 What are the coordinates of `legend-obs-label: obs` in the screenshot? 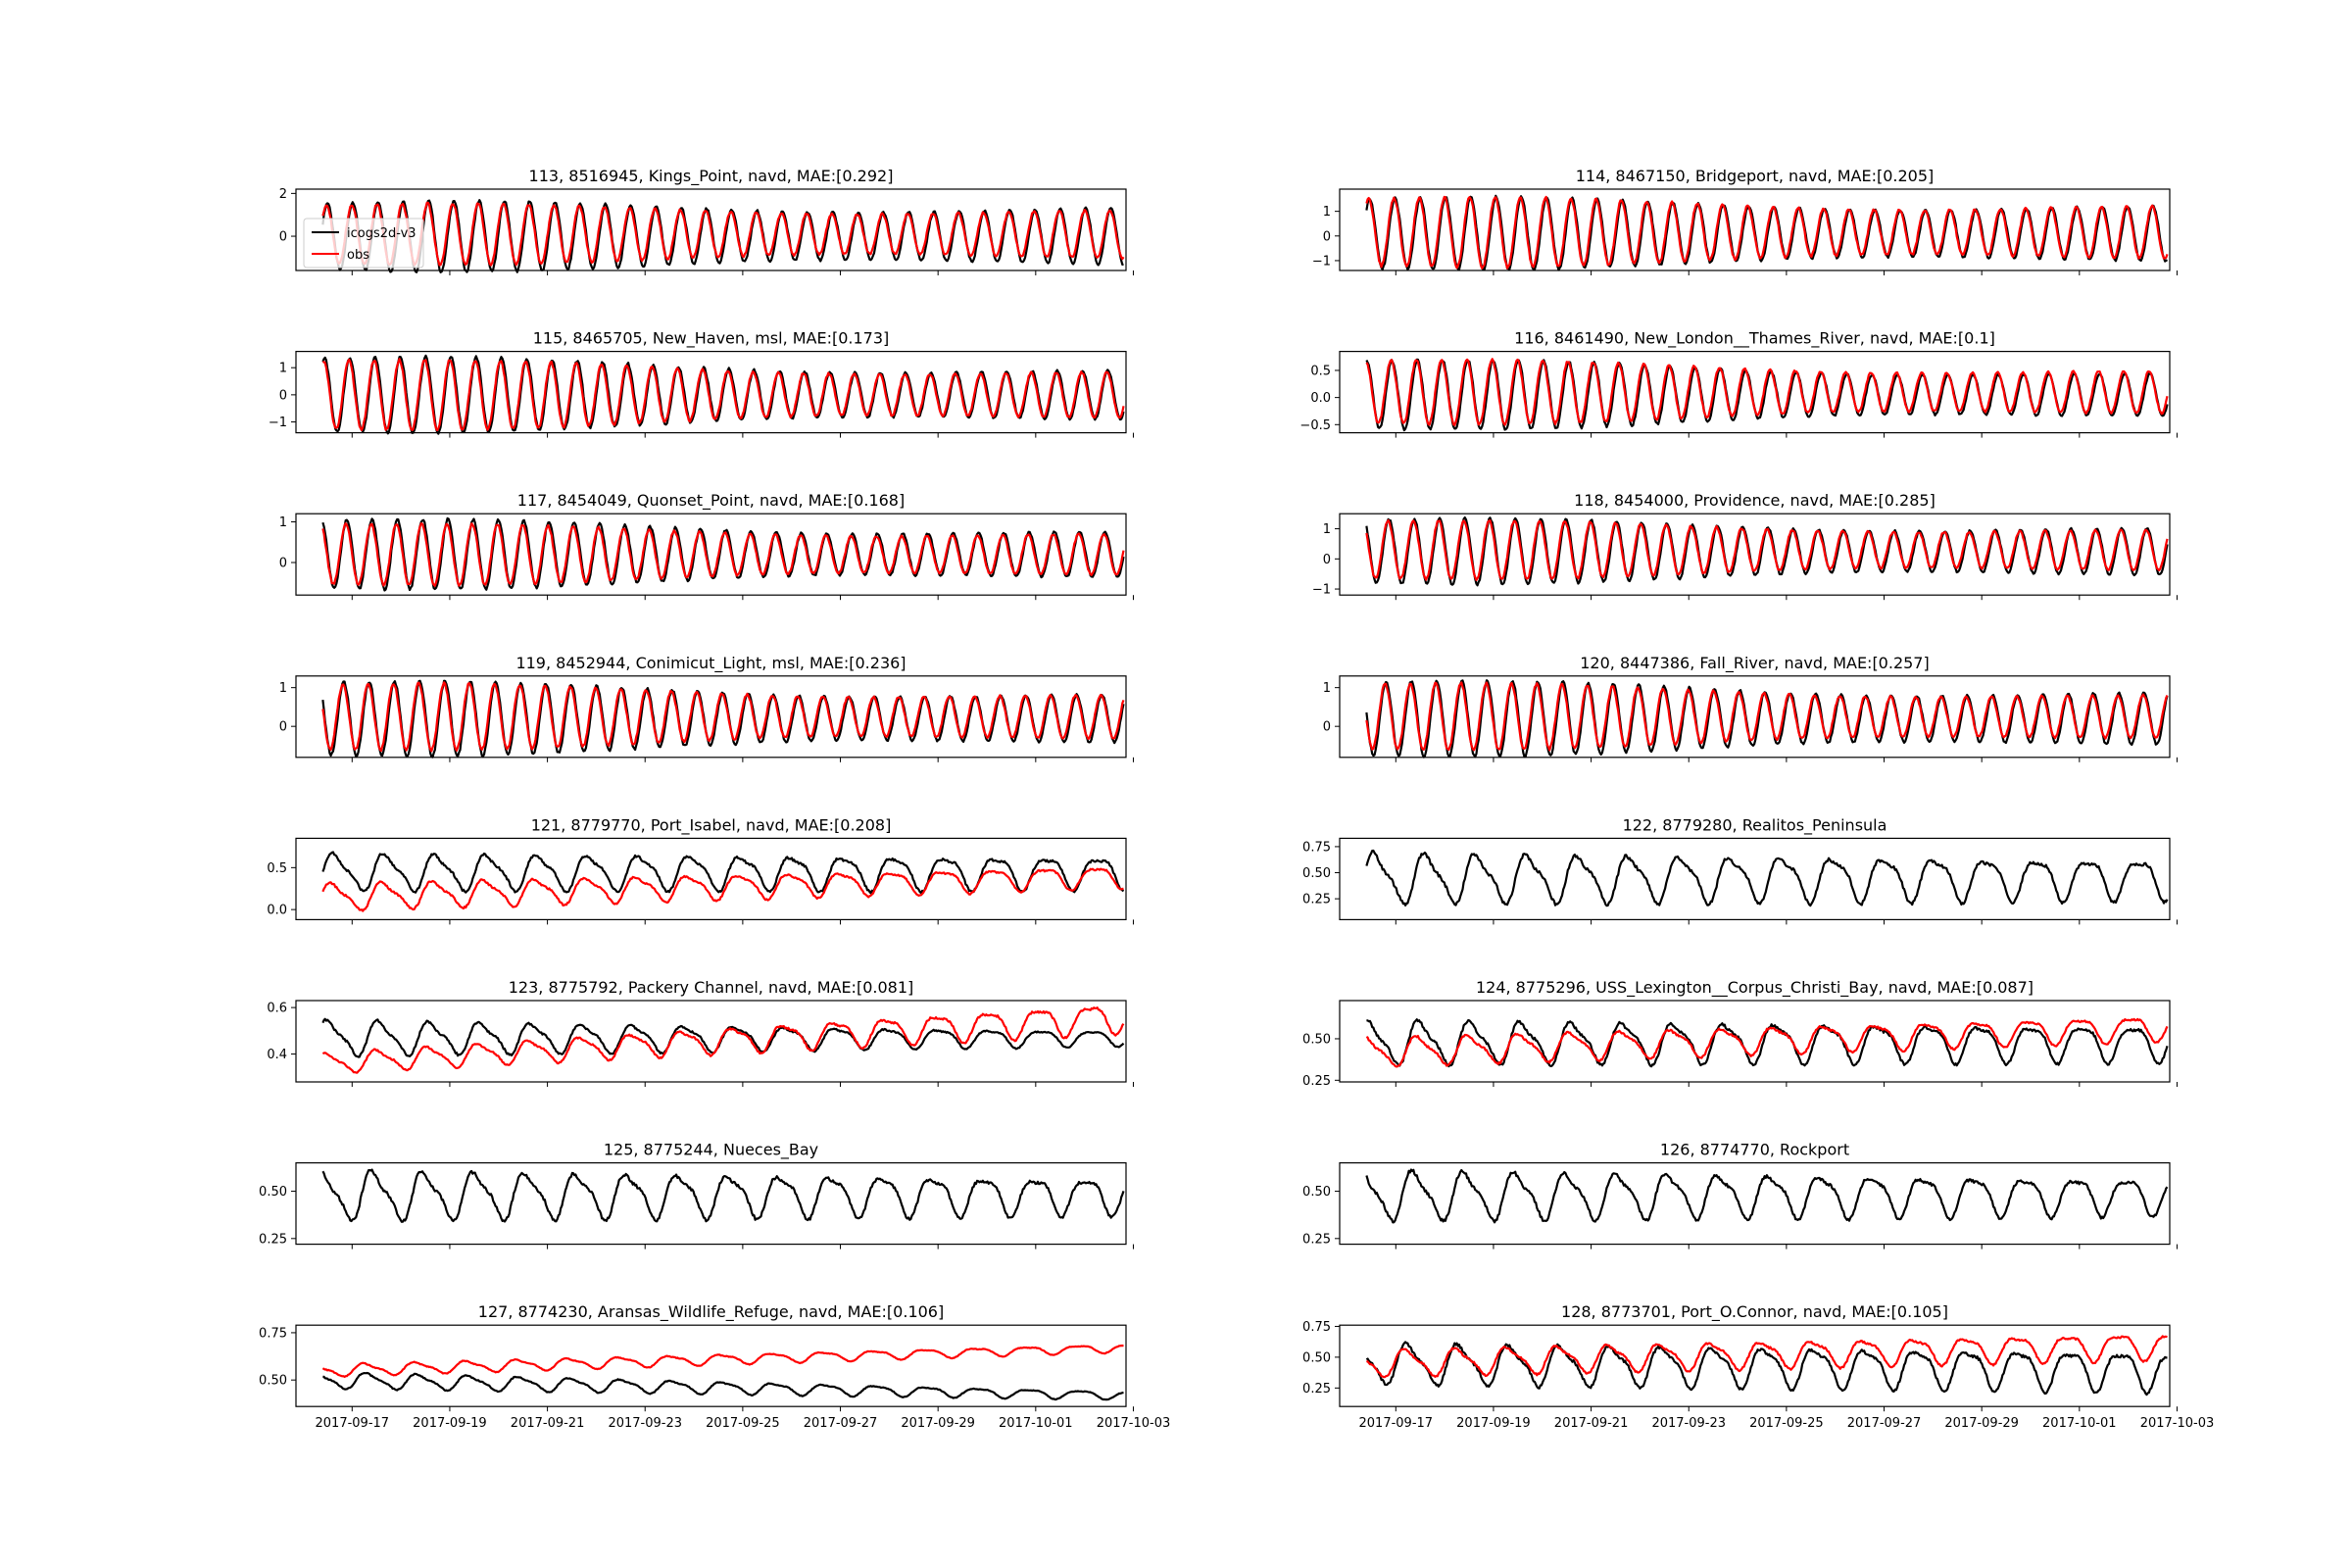 It's located at (358, 255).